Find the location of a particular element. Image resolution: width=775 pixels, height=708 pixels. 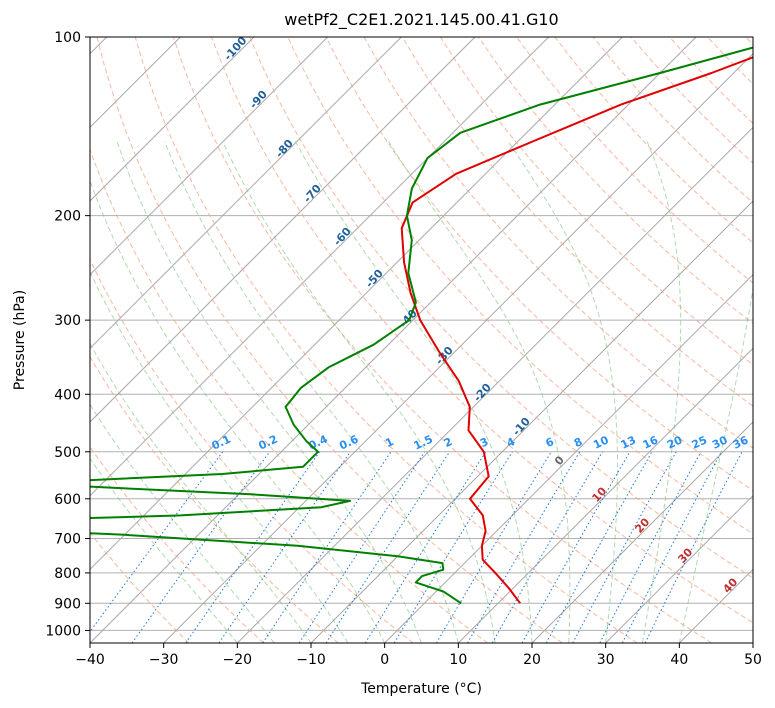

mixing-ratio-label: 13 is located at coordinates (628, 442).